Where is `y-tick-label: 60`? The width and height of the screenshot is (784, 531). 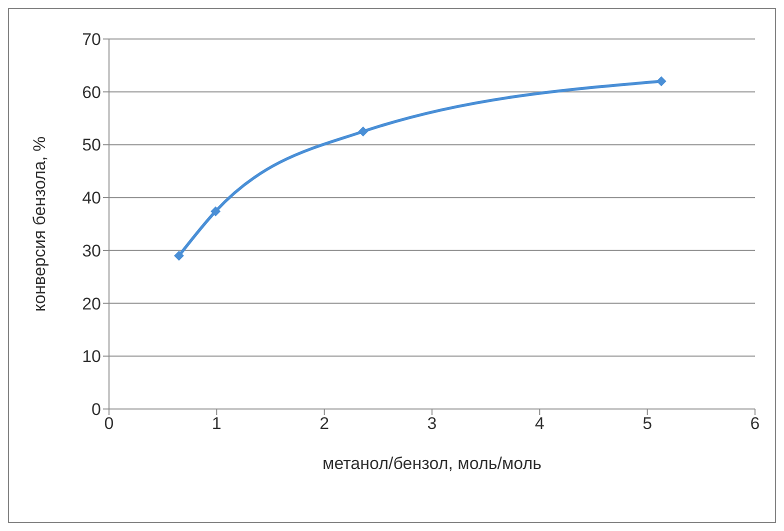
y-tick-label: 60 is located at coordinates (91, 92).